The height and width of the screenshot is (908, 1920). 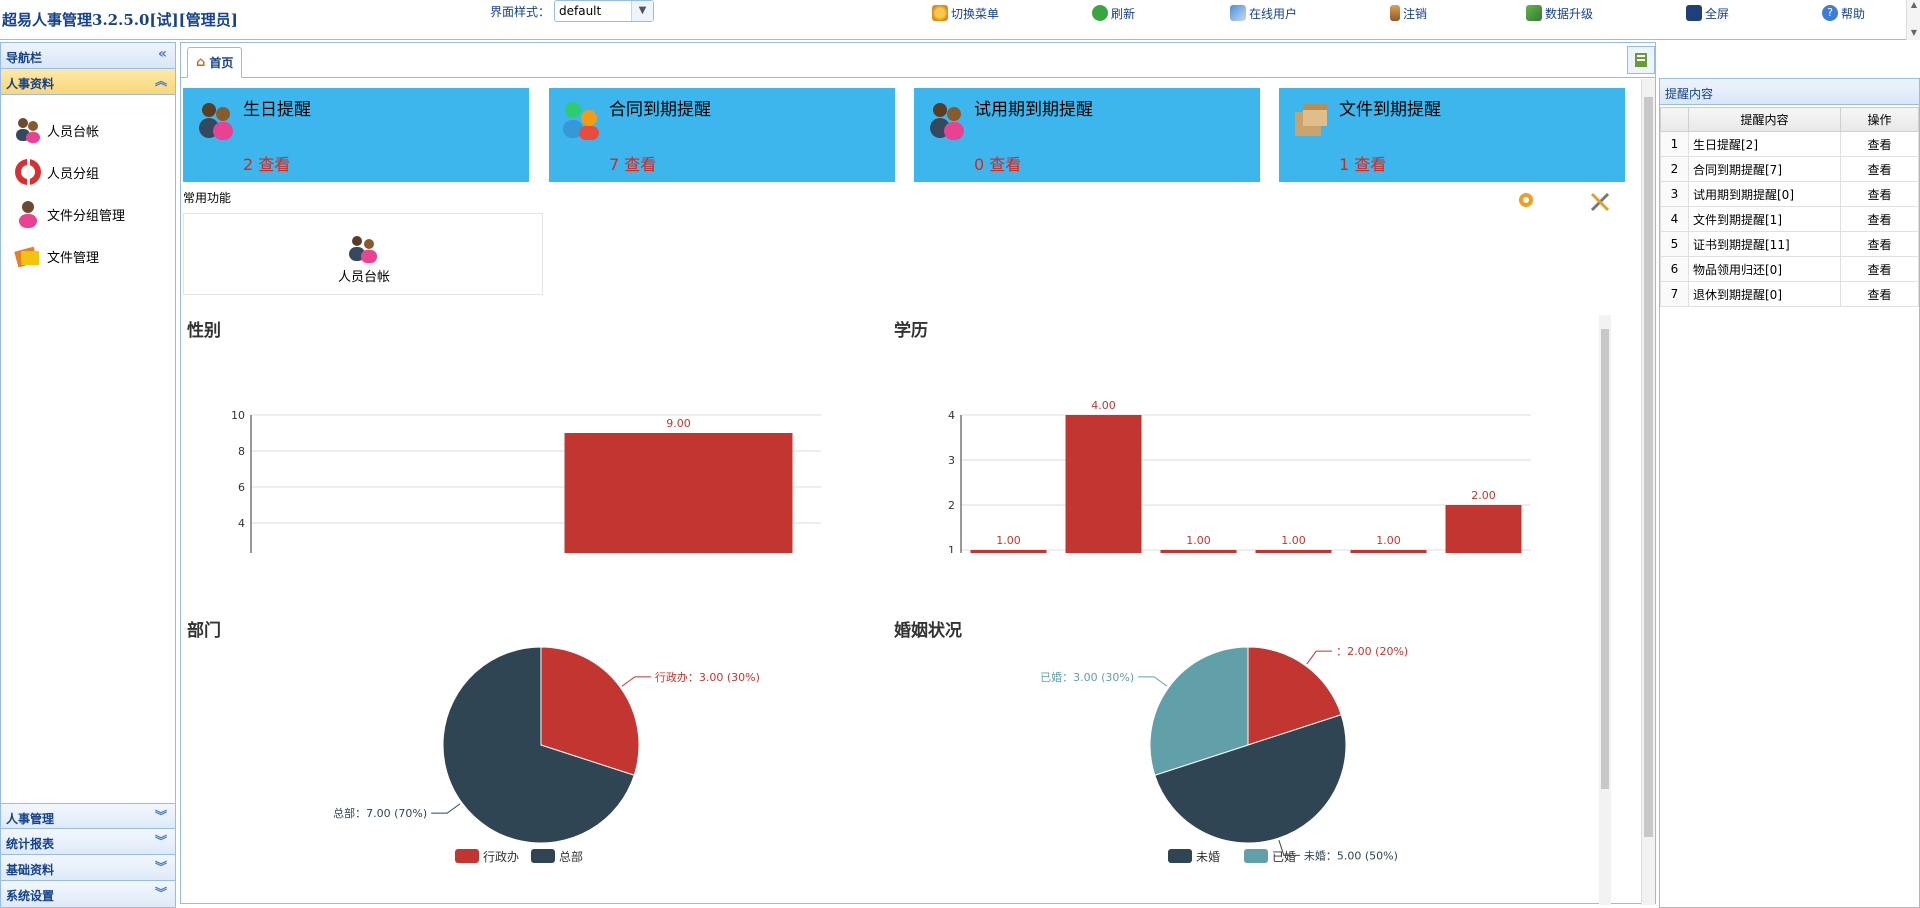 What do you see at coordinates (1372, 651) in the screenshot?
I see `pie-label: ：2.00 (20%)` at bounding box center [1372, 651].